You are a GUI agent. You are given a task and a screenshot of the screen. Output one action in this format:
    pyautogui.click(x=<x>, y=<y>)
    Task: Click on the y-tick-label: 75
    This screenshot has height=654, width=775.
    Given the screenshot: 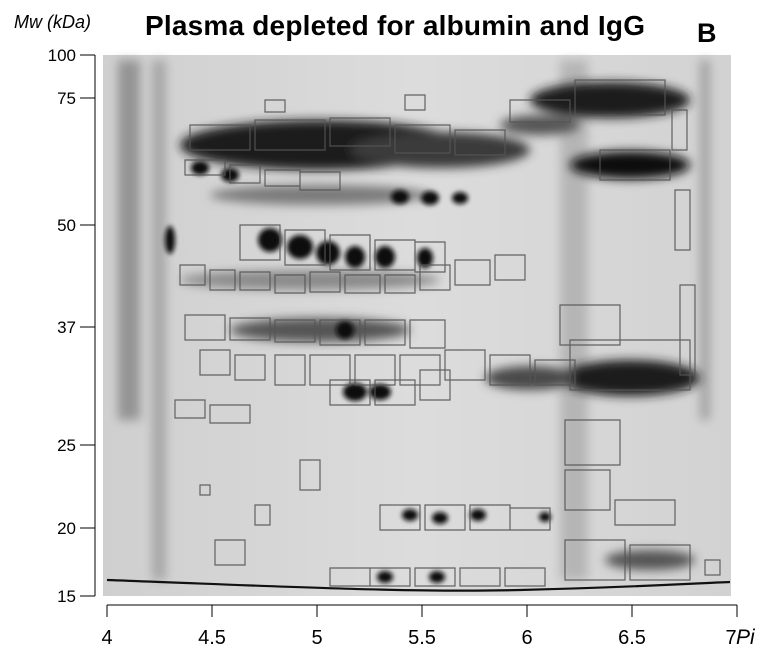 What is the action you would take?
    pyautogui.click(x=66, y=98)
    